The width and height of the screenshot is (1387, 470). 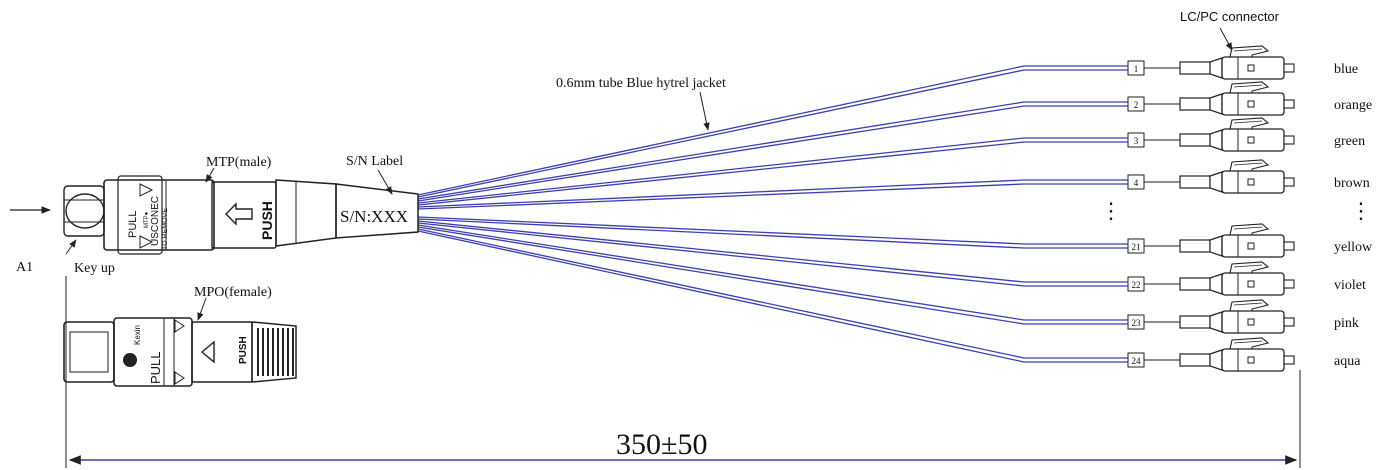 What do you see at coordinates (165, 229) in the screenshot?
I see `mtp-to-remove-text: TO REMOVE` at bounding box center [165, 229].